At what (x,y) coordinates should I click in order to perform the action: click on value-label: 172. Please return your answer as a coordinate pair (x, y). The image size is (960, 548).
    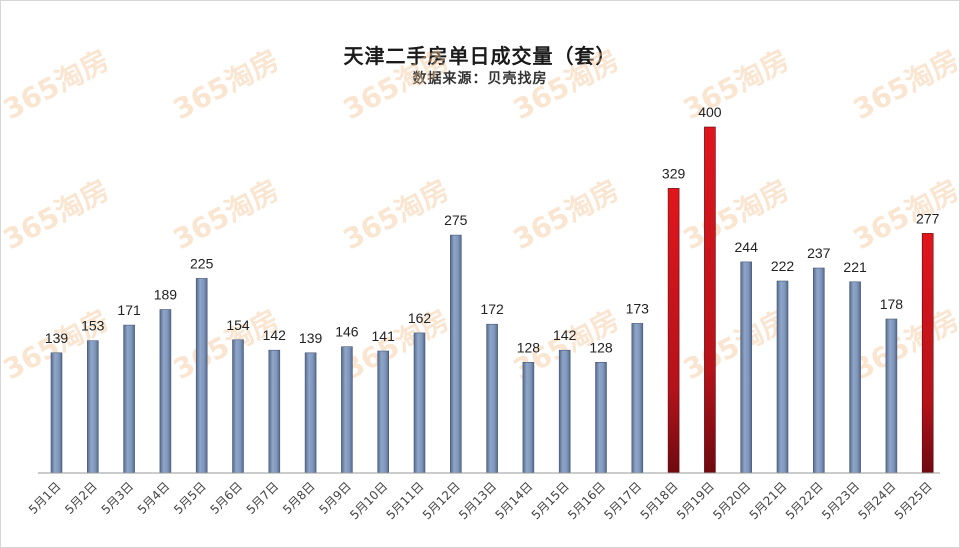
    Looking at the image, I should click on (492, 309).